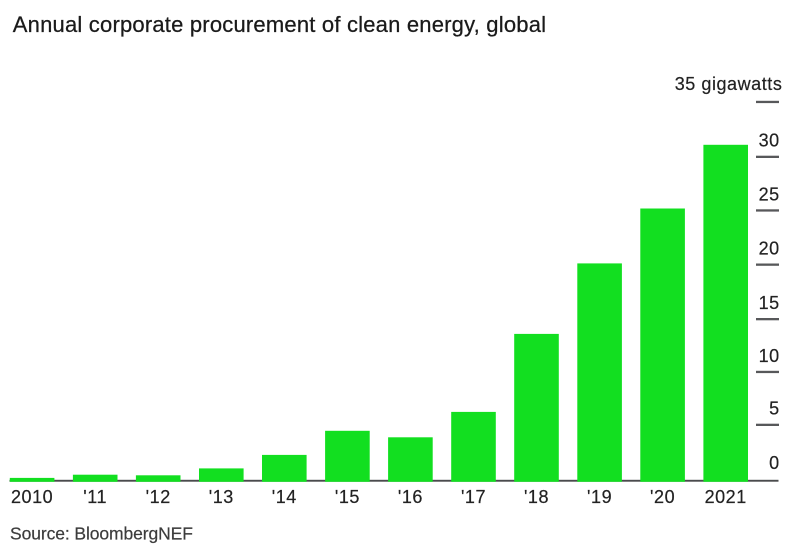 The image size is (800, 553). Describe the element at coordinates (774, 463) in the screenshot. I see `svg-text: 0` at that location.